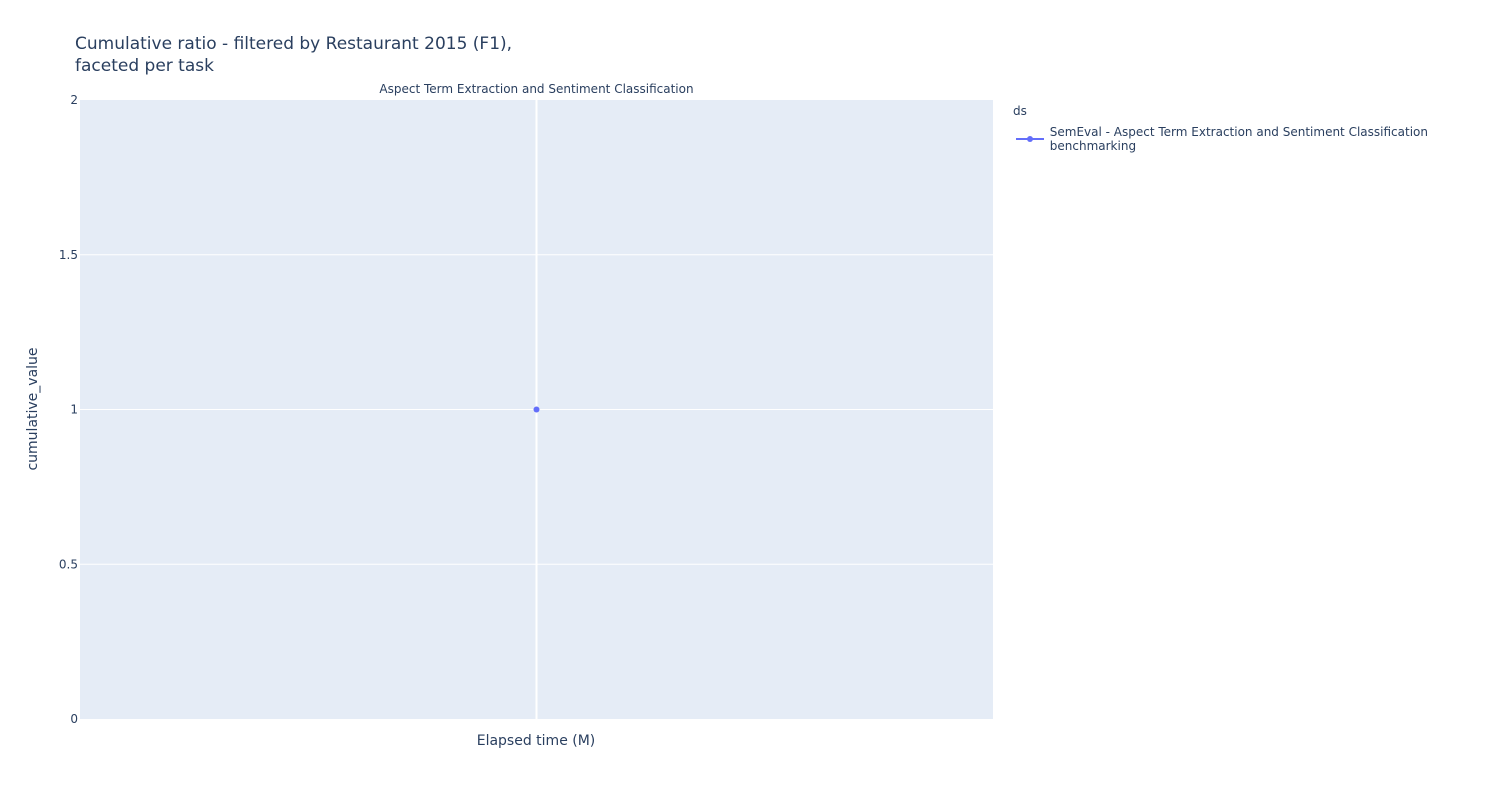 The height and width of the screenshot is (800, 1500). I want to click on y-tick-labels: 0 0.5 1 1.5 2, so click(68, 409).